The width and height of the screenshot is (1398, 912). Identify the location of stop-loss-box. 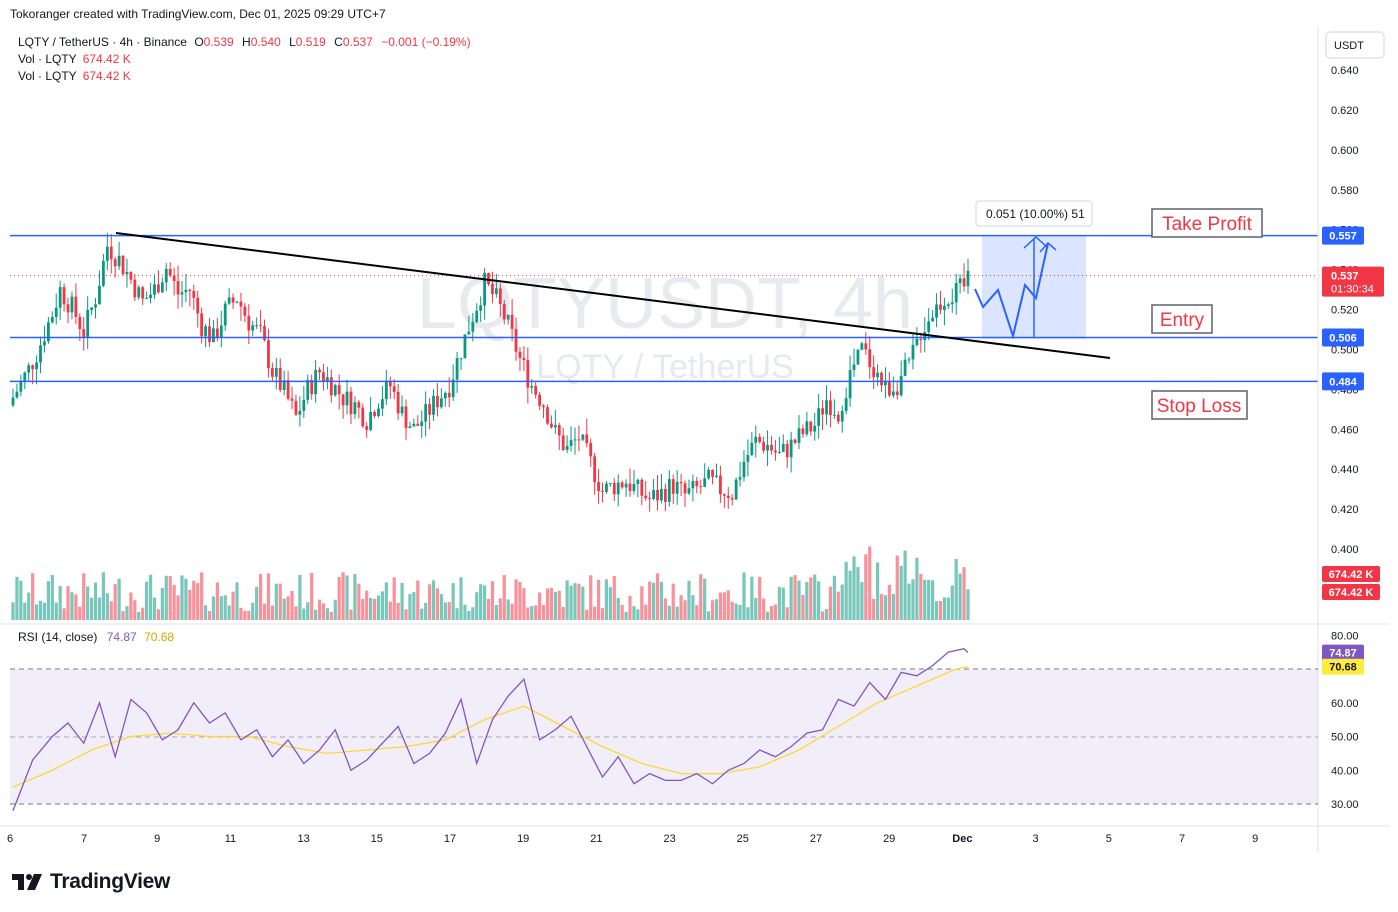
(1199, 405).